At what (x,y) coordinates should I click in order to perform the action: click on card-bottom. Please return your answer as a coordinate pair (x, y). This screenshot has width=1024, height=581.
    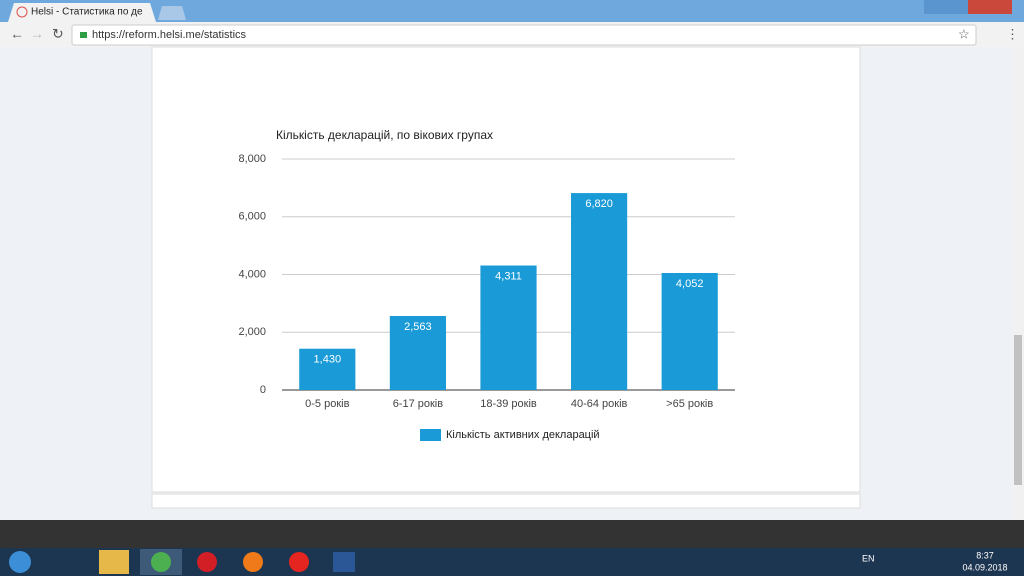
    Looking at the image, I should click on (506, 501).